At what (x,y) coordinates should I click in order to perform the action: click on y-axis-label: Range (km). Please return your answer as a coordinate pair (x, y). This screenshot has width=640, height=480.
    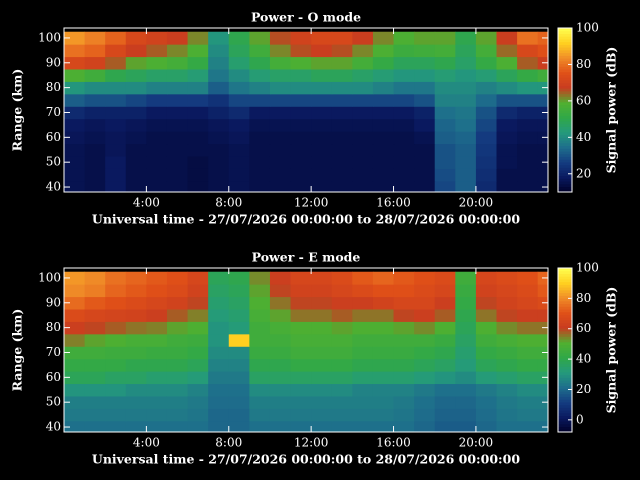
    Looking at the image, I should click on (17, 350).